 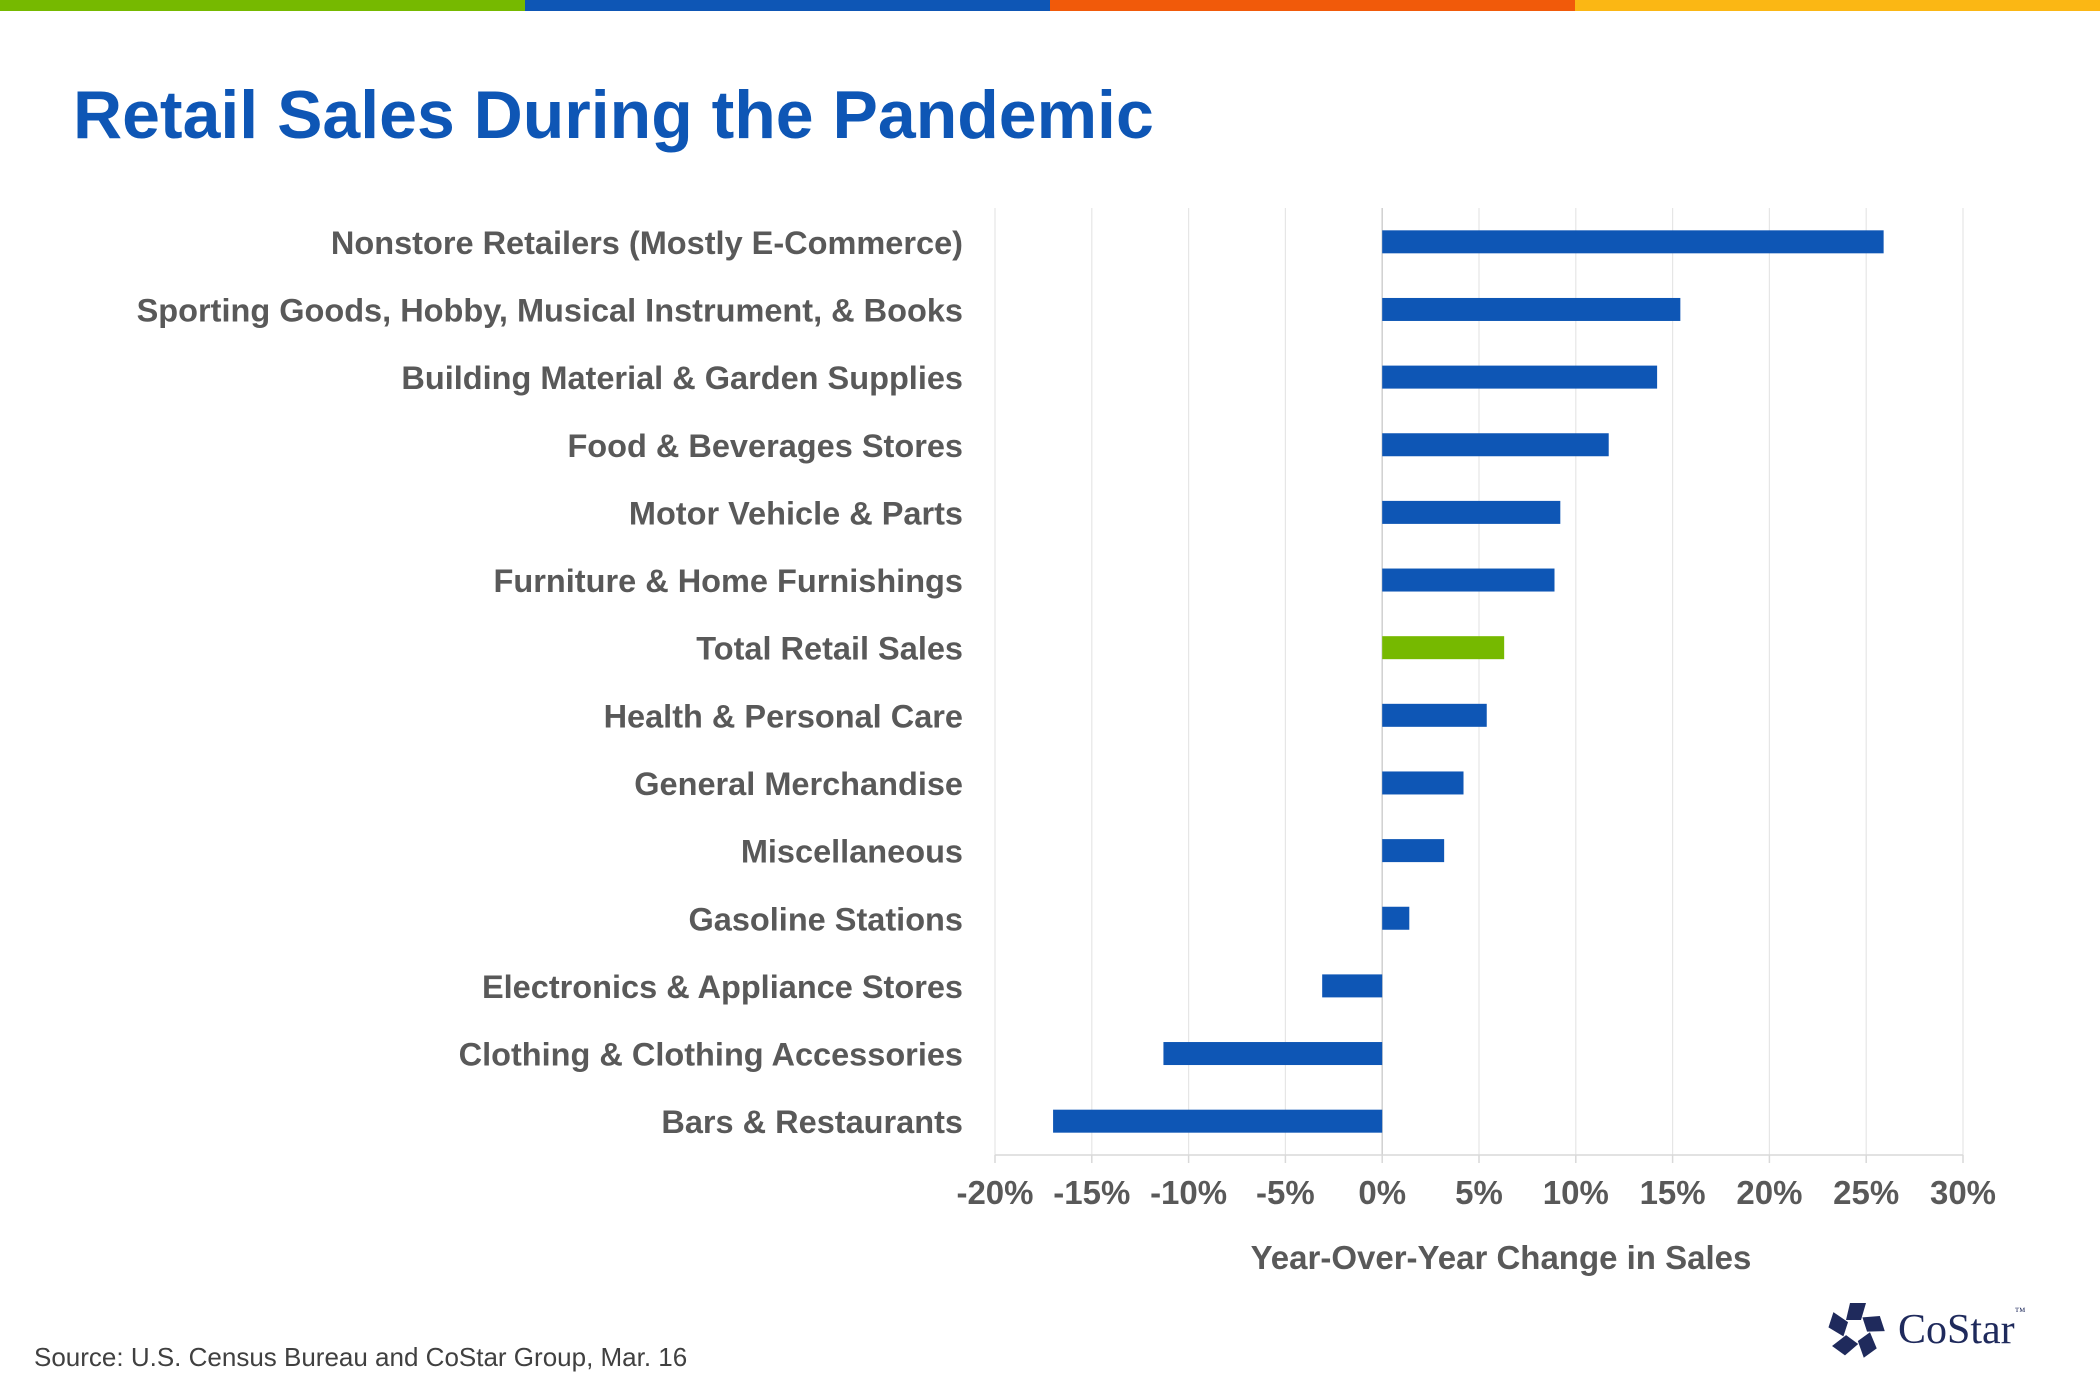 I want to click on x-axis: -20% -15% -10% -5% 0% 5% 10% 15% 20% 25% 30%, so click(x=1476, y=1182).